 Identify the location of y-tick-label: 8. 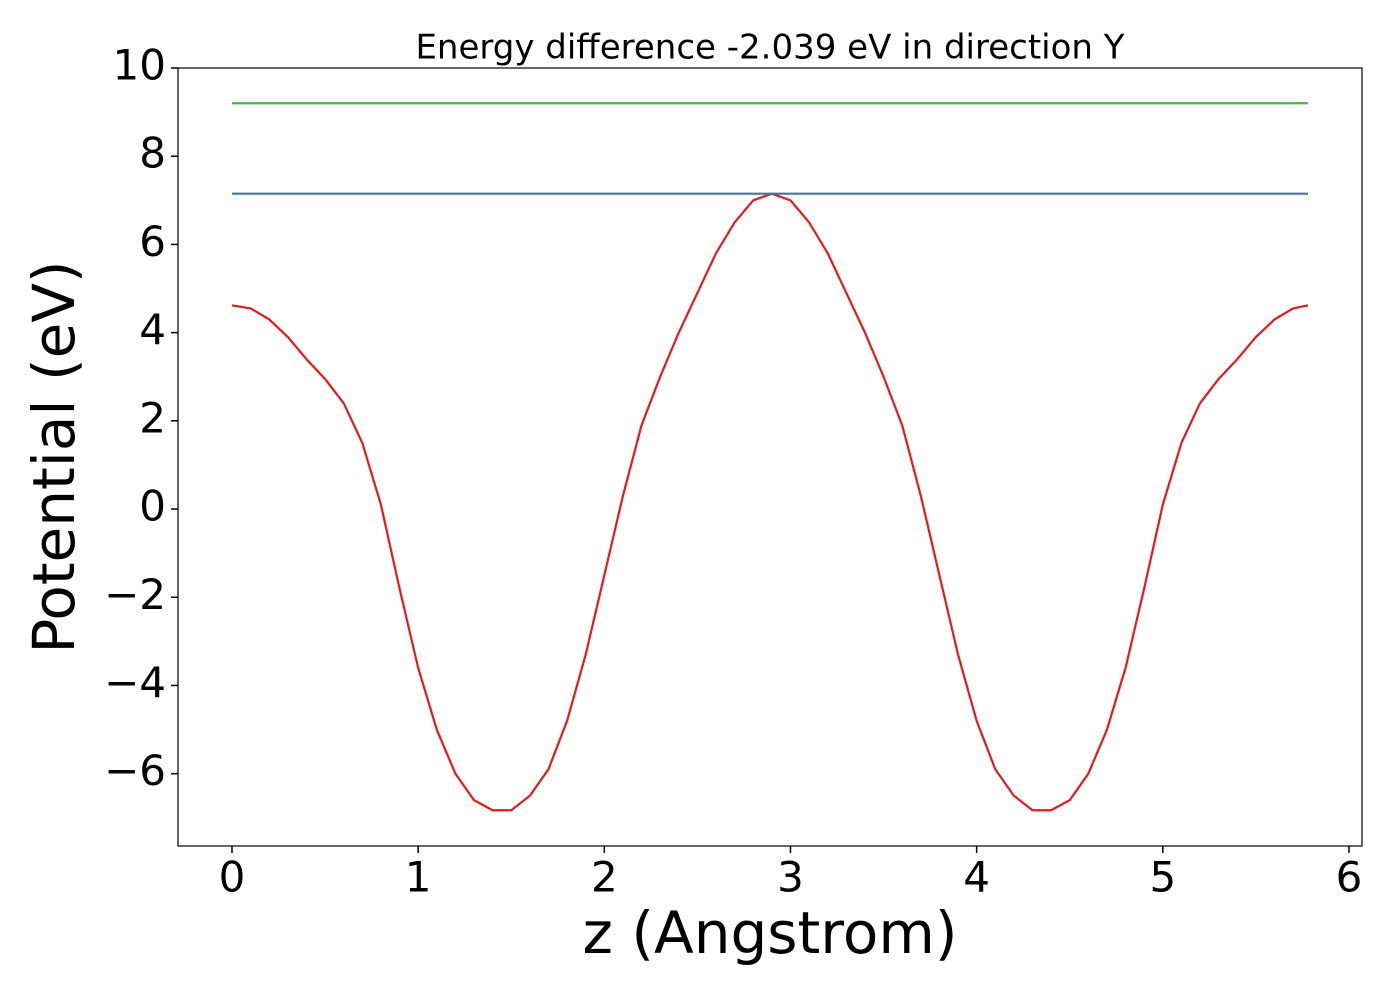
(152, 153).